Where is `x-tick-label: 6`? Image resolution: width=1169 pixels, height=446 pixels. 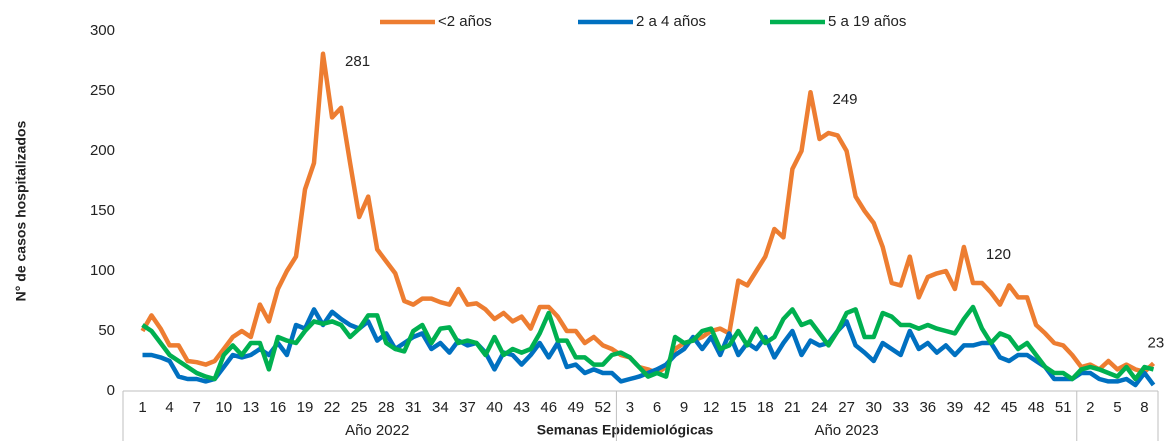 x-tick-label: 6 is located at coordinates (657, 407).